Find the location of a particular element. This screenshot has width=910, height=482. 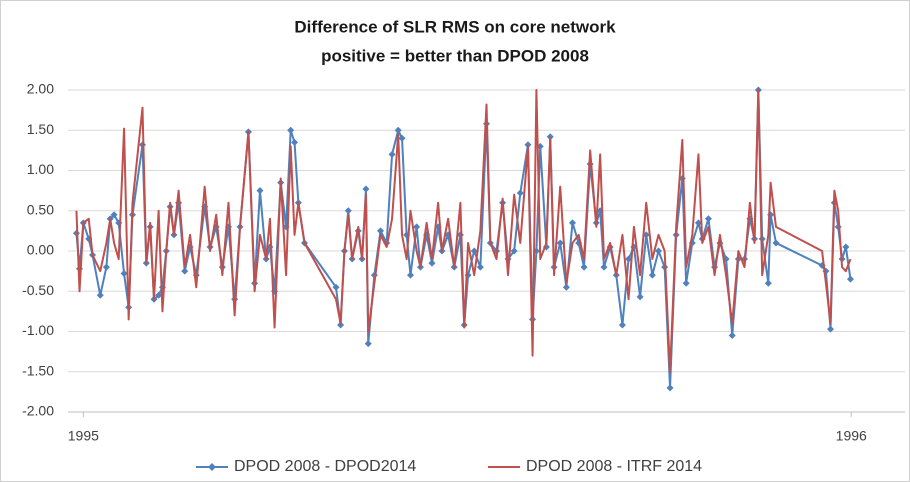

y-tick-label: 0.50 is located at coordinates (40, 209).